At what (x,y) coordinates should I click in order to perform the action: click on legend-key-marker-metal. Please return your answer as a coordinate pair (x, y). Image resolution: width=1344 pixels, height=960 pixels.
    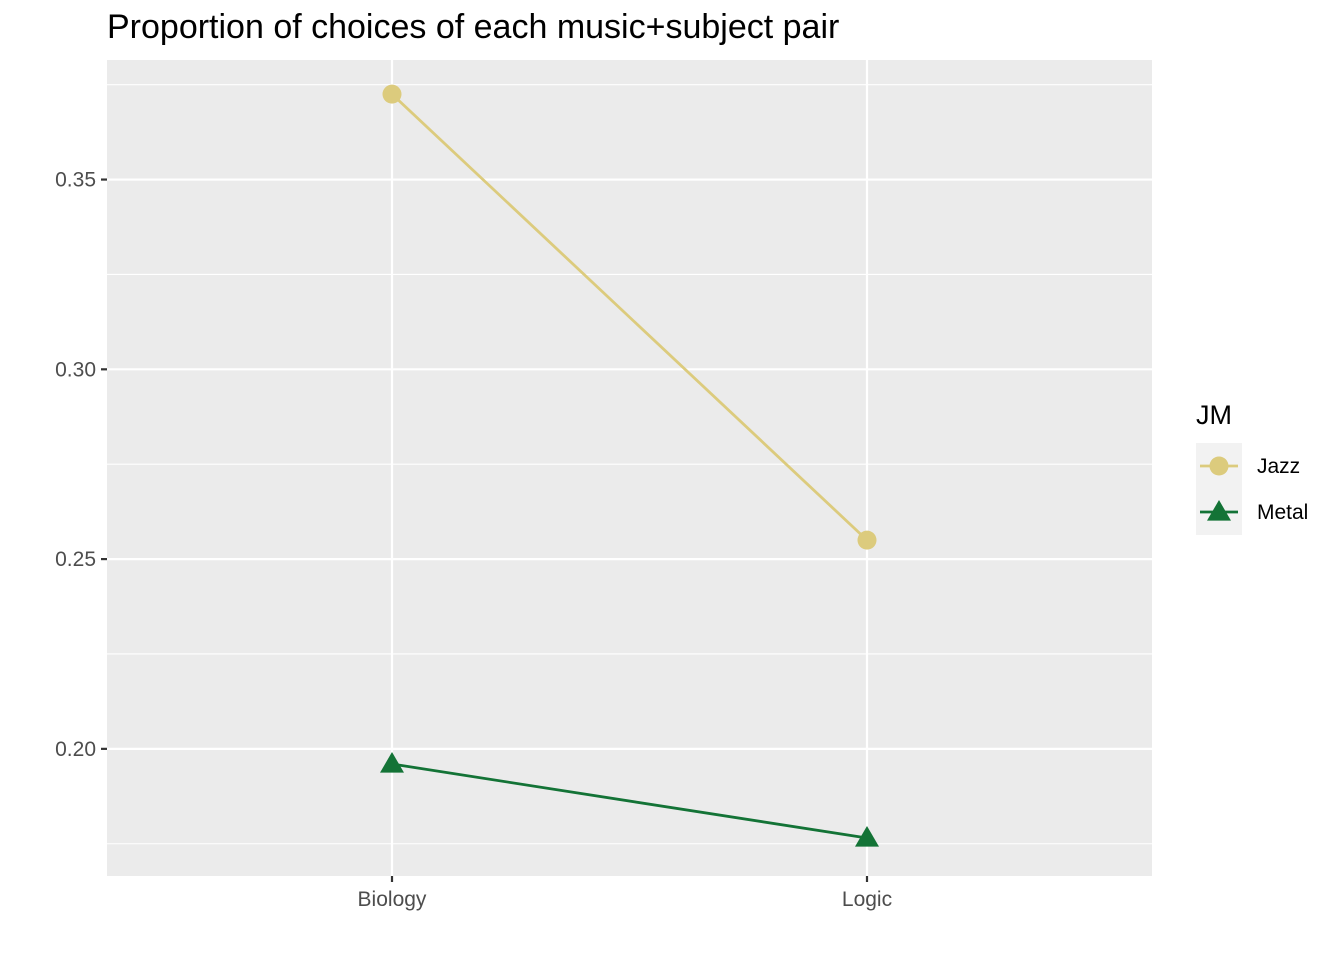
    Looking at the image, I should click on (1219, 510).